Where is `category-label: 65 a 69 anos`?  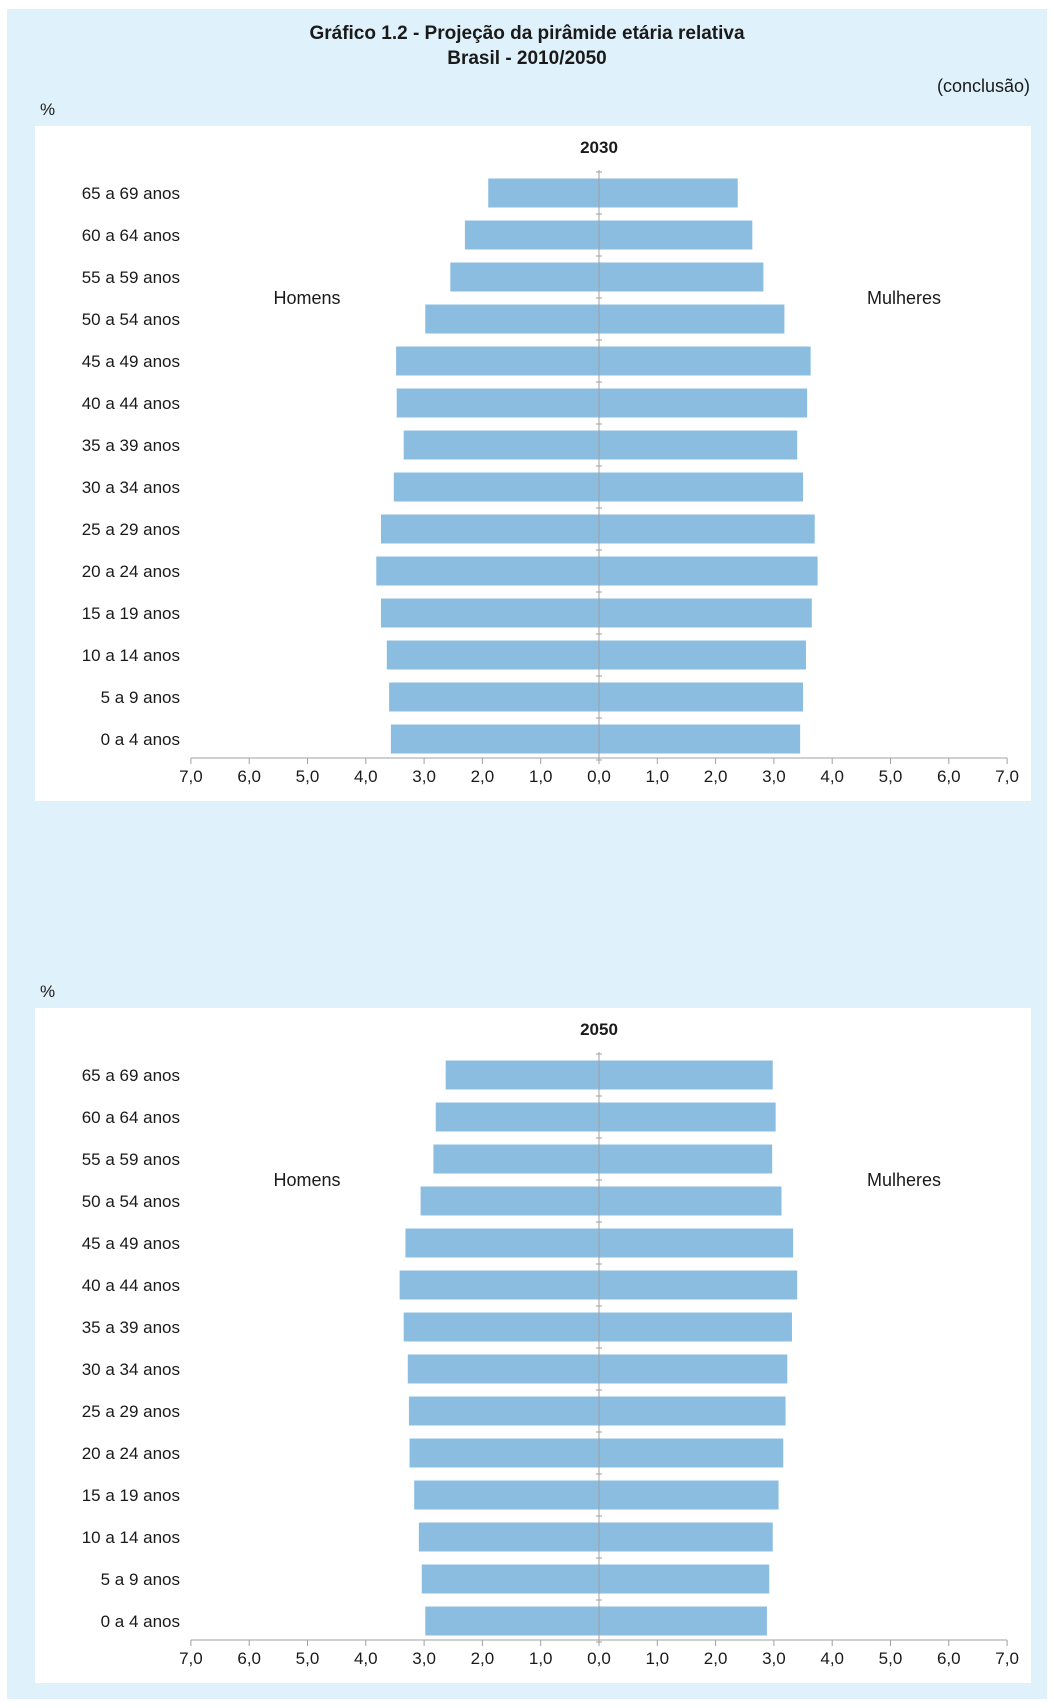 category-label: 65 a 69 anos is located at coordinates (131, 193).